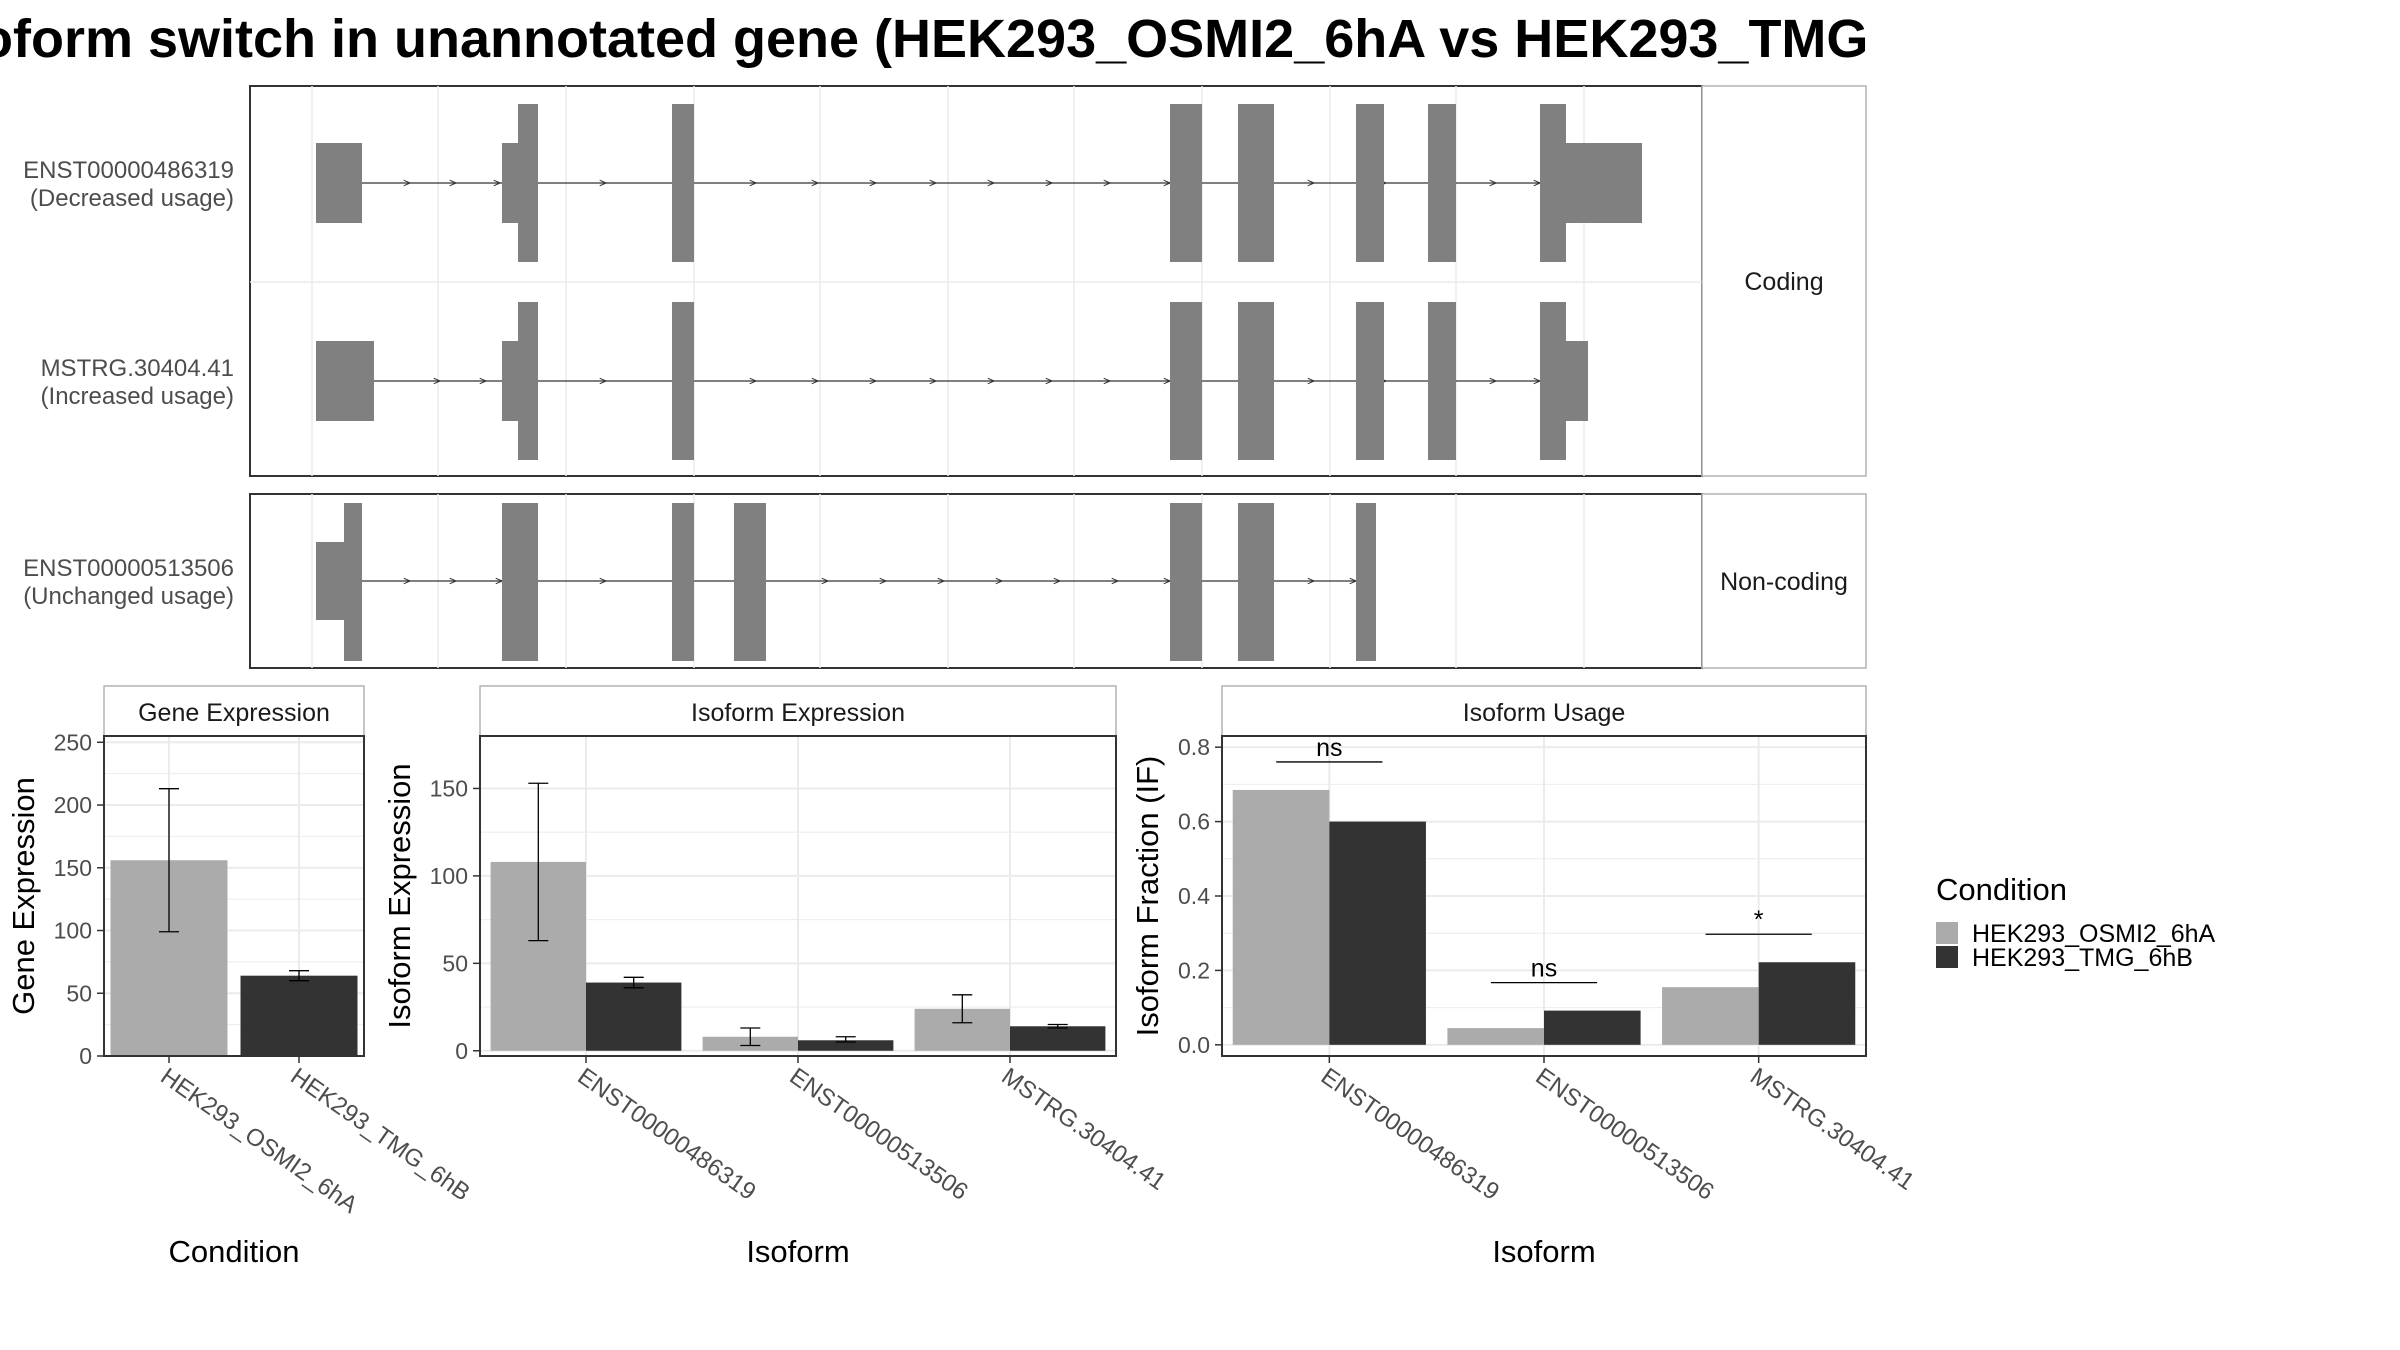 The height and width of the screenshot is (1350, 2400). What do you see at coordinates (1947, 957) in the screenshot?
I see `legend-key-tmg` at bounding box center [1947, 957].